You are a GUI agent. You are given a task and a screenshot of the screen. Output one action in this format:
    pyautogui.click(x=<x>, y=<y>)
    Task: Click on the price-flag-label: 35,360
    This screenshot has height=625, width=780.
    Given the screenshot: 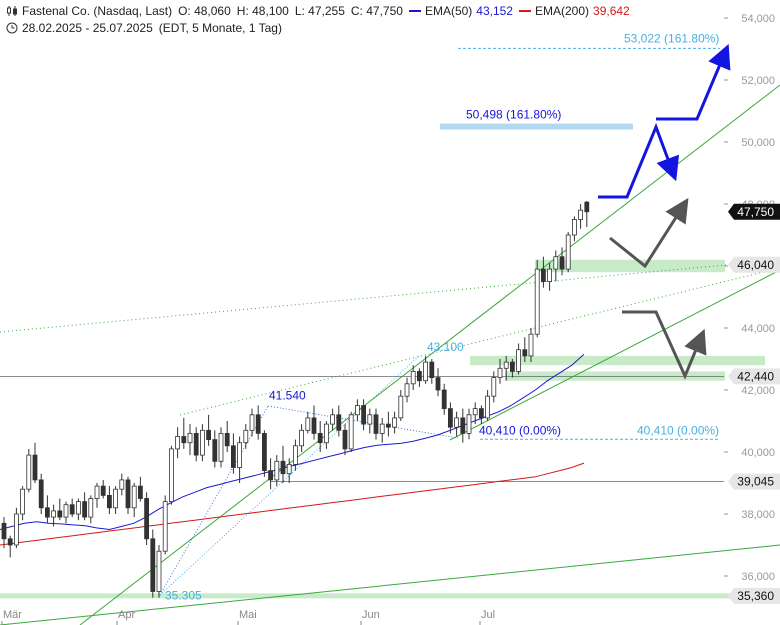 What is the action you would take?
    pyautogui.click(x=755, y=596)
    